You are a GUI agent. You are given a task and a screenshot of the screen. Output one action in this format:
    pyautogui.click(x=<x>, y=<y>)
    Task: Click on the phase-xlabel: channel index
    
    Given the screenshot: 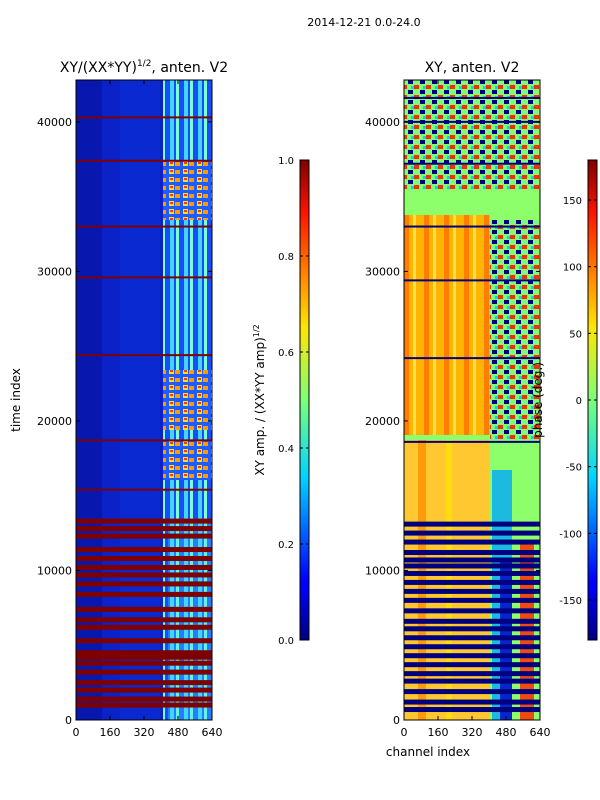 What is the action you would take?
    pyautogui.click(x=428, y=752)
    